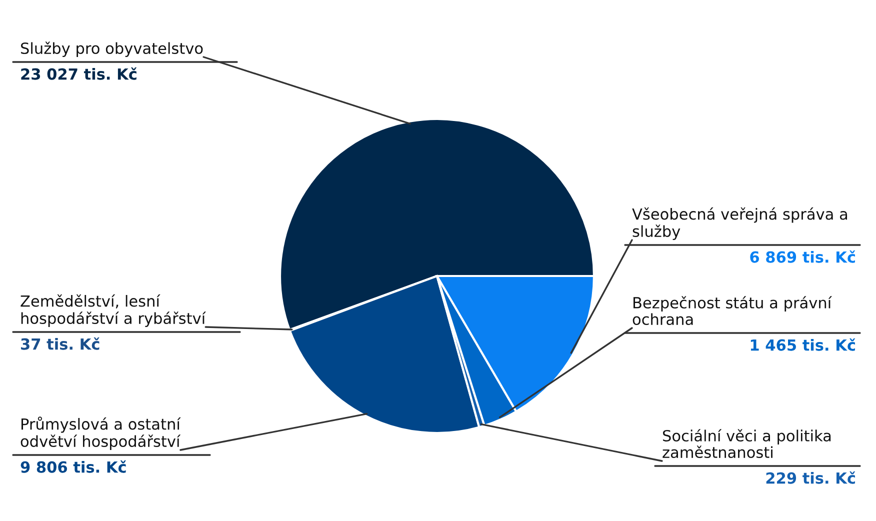  What do you see at coordinates (746, 443) in the screenshot?
I see `slice-label: Sociální věci a politika zaměstnanosti` at bounding box center [746, 443].